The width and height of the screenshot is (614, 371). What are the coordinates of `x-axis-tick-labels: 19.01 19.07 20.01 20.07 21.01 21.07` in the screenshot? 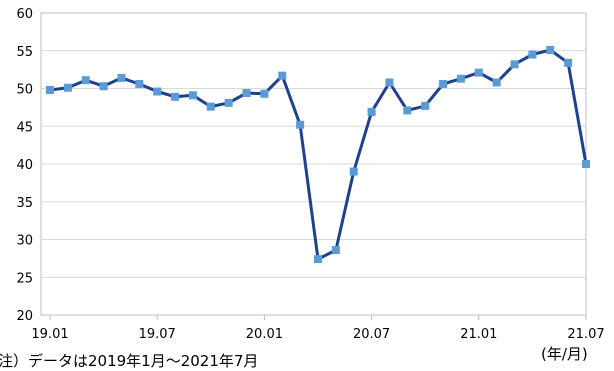 It's located at (317, 334).